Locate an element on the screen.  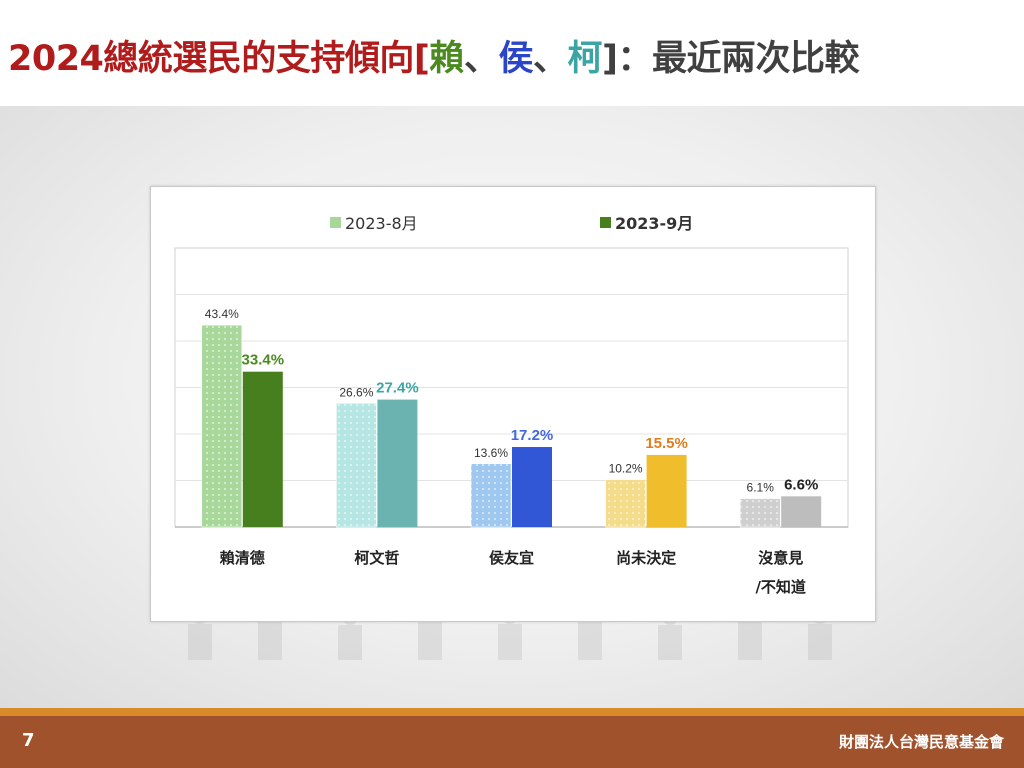
legend-label-2023-9: 2023-9月 is located at coordinates (654, 223).